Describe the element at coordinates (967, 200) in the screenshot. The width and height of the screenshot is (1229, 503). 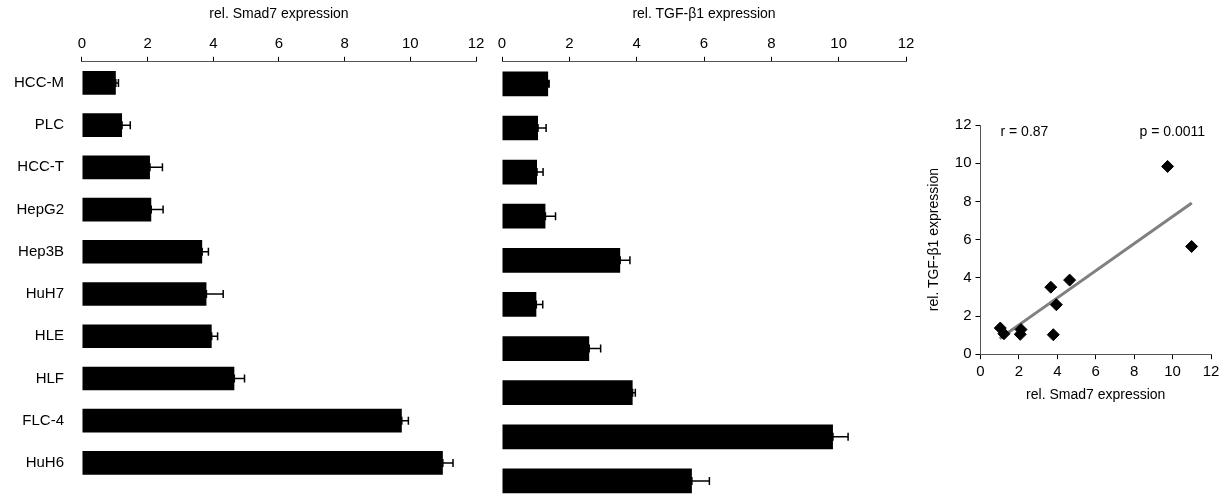
I see `y-tick-label: 8` at that location.